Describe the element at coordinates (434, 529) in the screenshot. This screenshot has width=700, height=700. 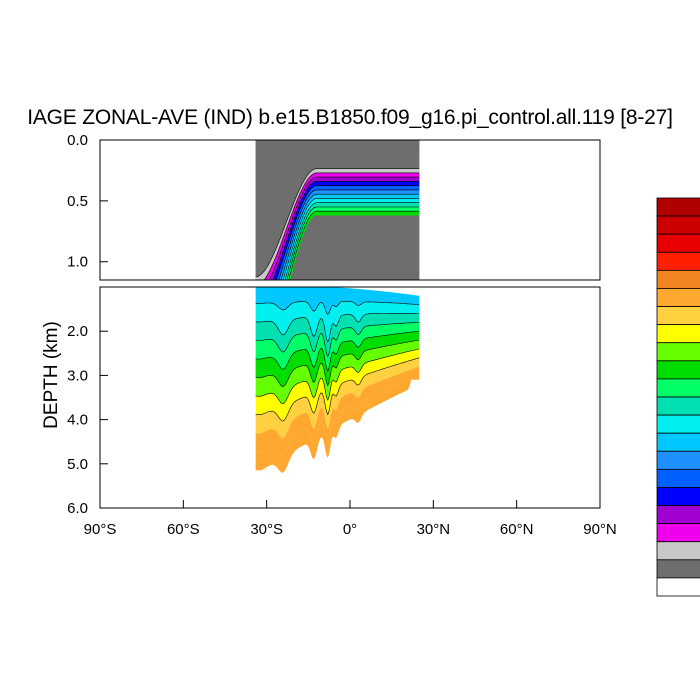
I see `x-tick-label: 30°N` at that location.